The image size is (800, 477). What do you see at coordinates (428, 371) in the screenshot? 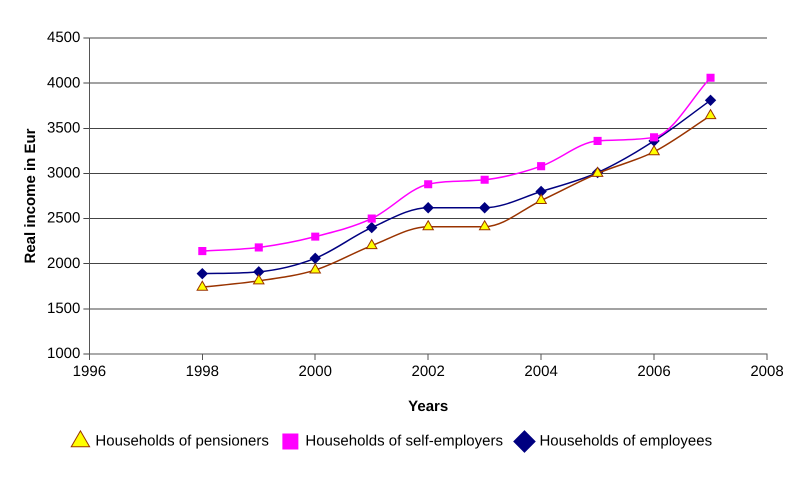
I see `x-tick-label: 2002` at bounding box center [428, 371].